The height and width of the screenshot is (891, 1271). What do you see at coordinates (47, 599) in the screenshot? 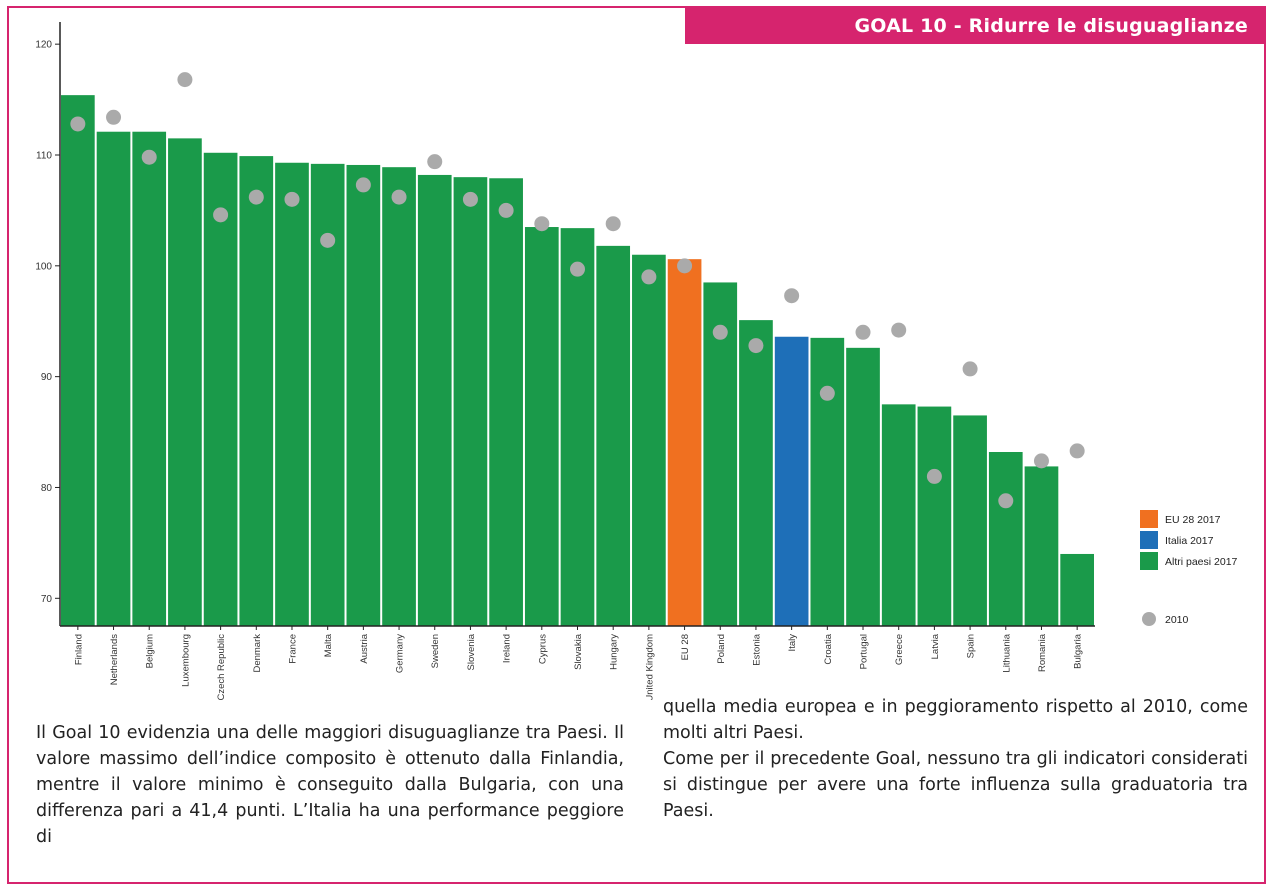
I see `y-tick-label: 70` at bounding box center [47, 599].